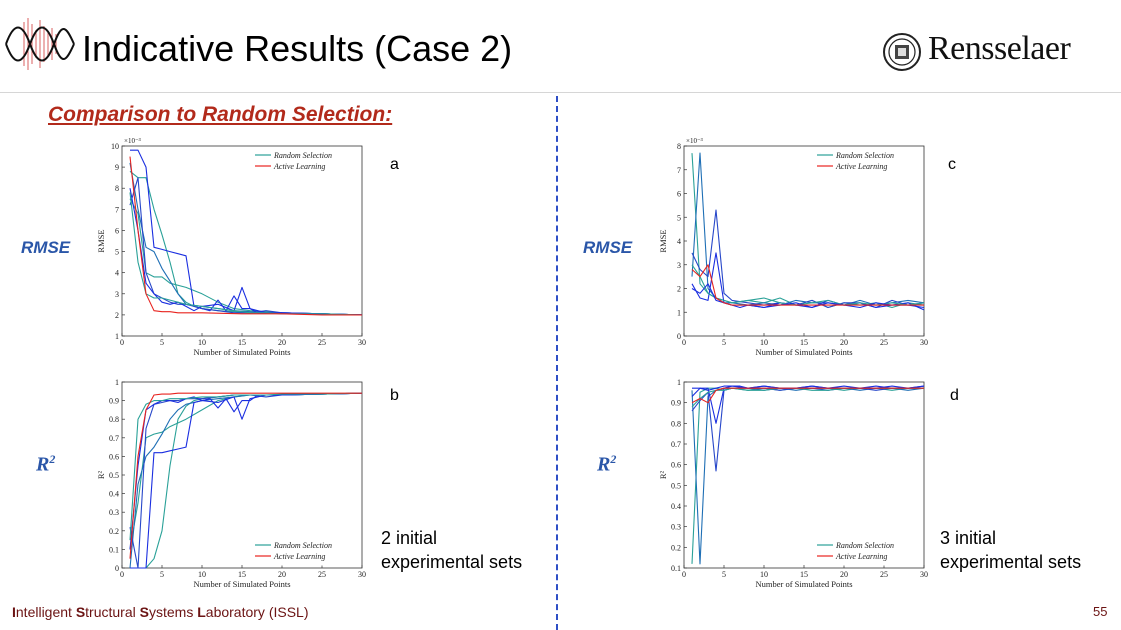 The height and width of the screenshot is (630, 1121). I want to click on r2-label-right: R2, so click(606, 464).